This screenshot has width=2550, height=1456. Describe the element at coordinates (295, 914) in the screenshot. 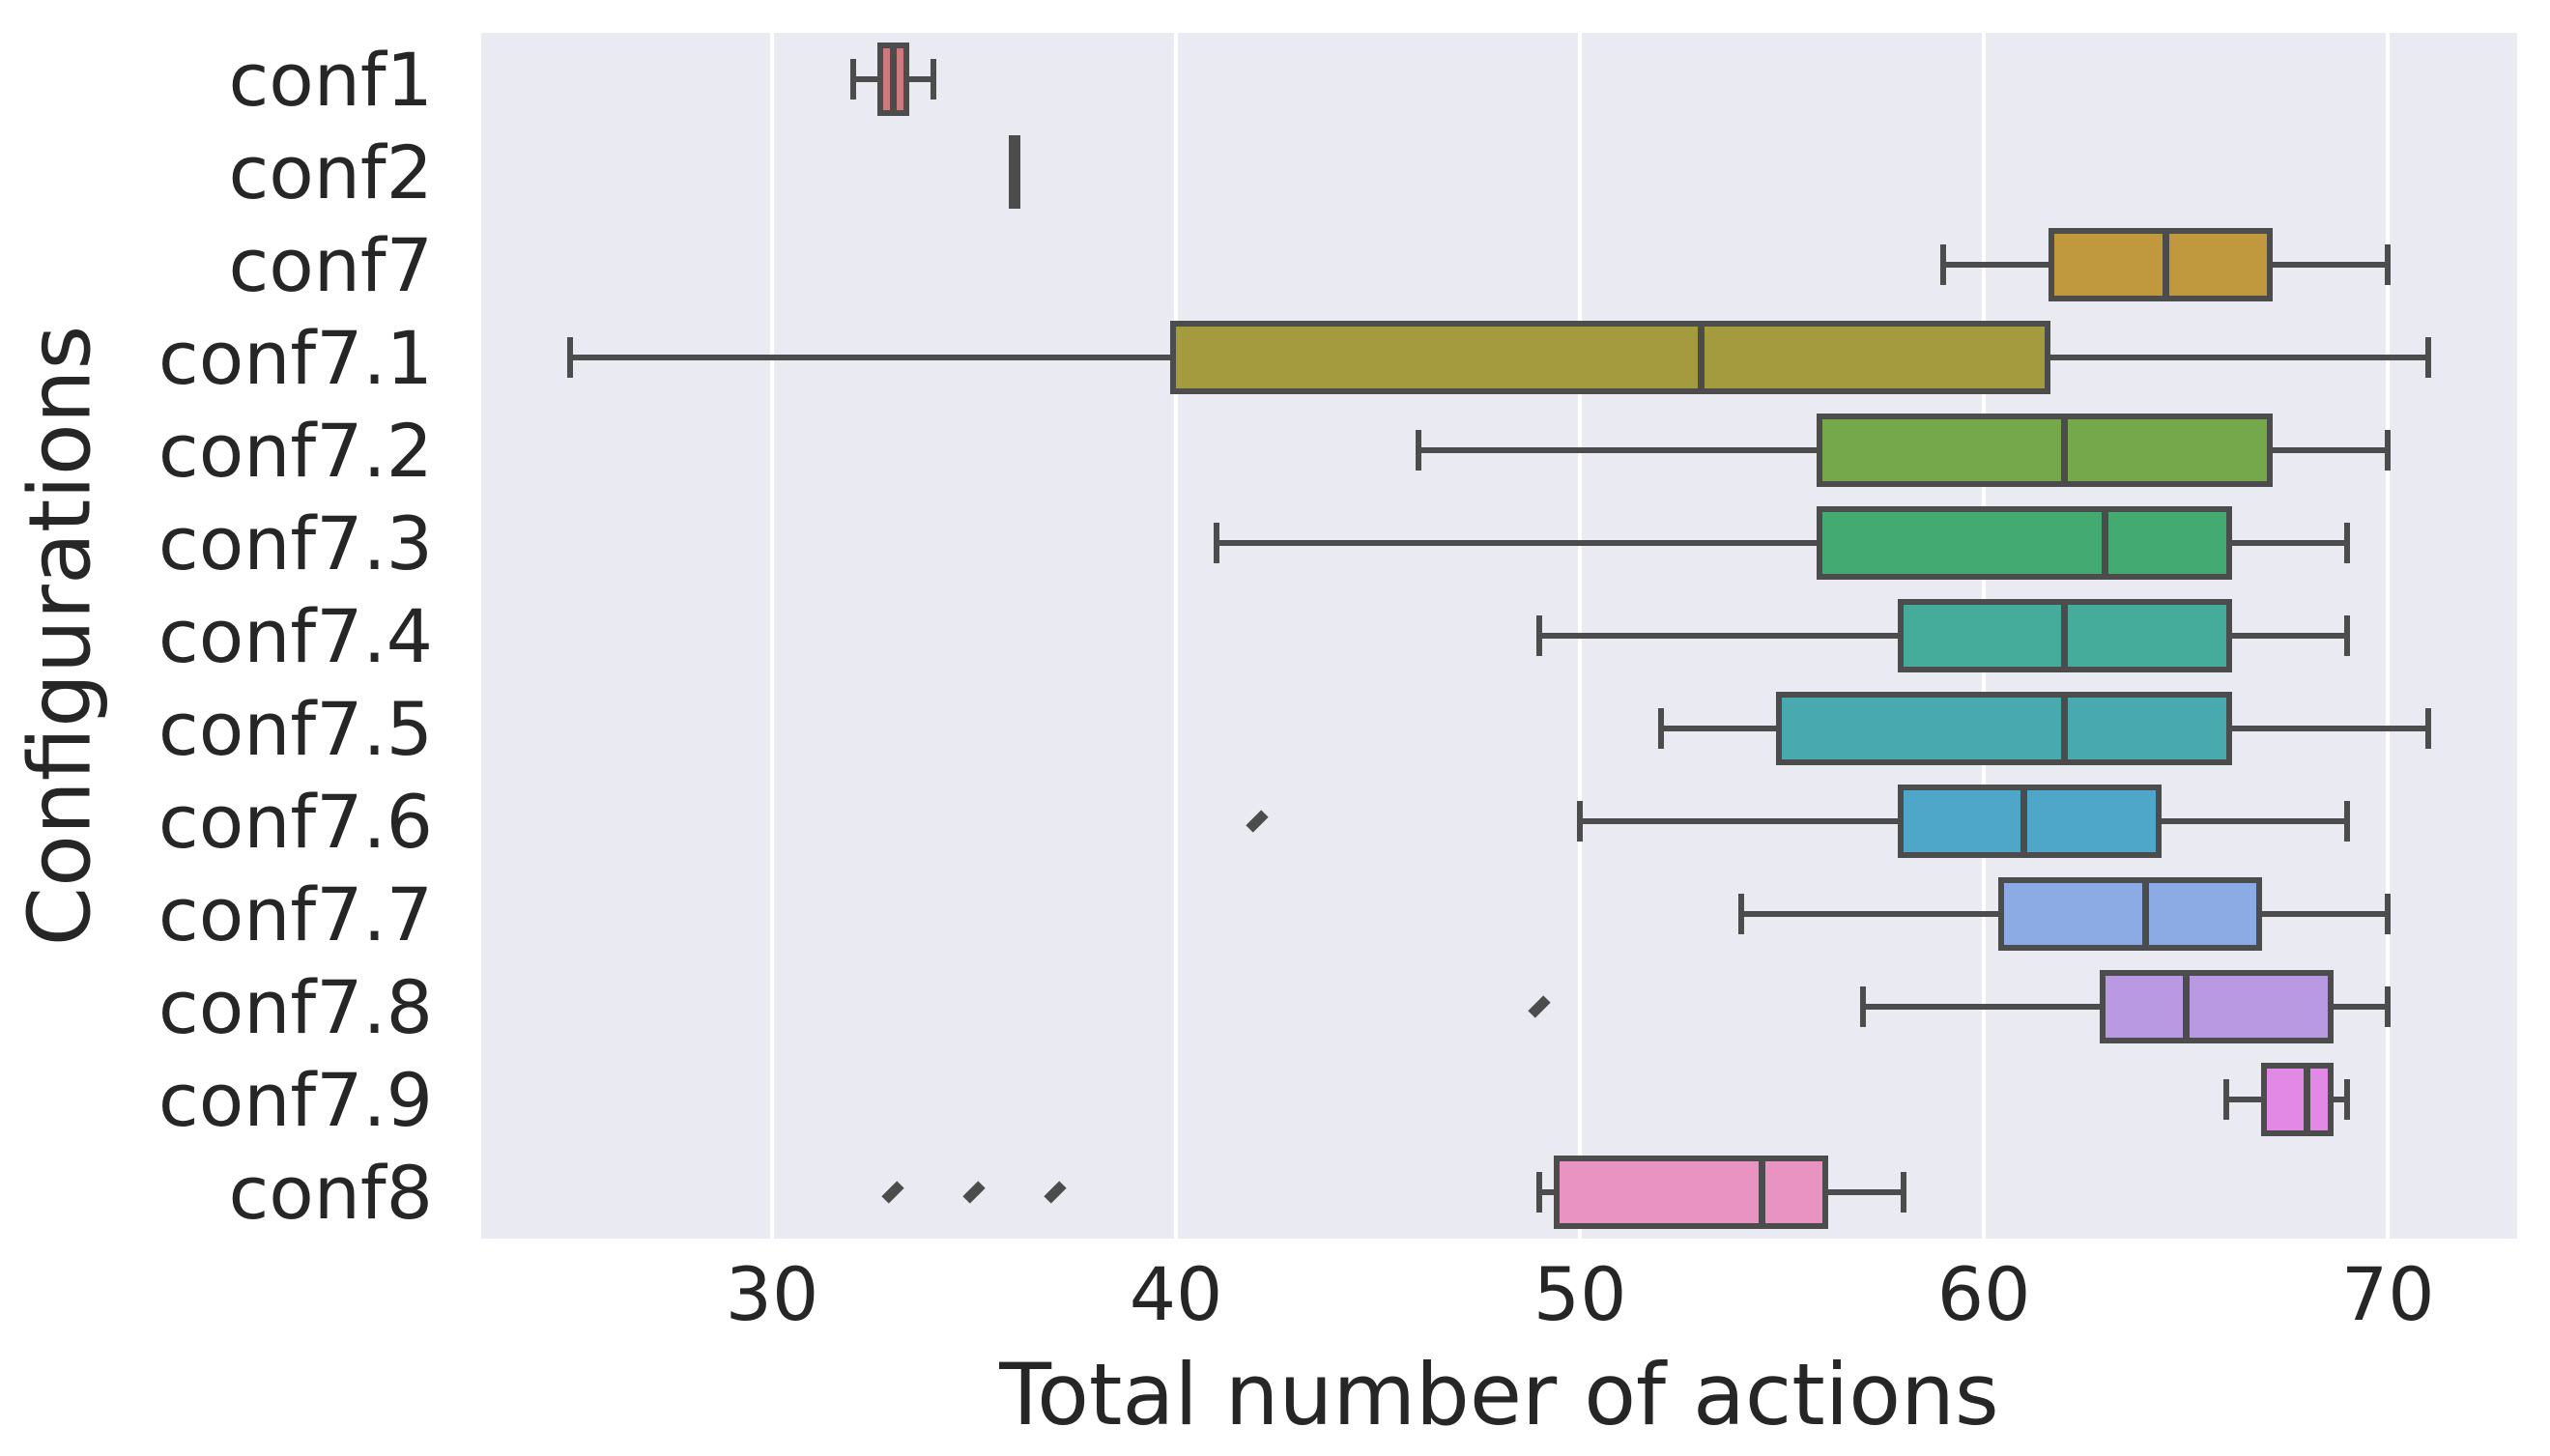

I see `y-tick-label: conf7.7` at that location.